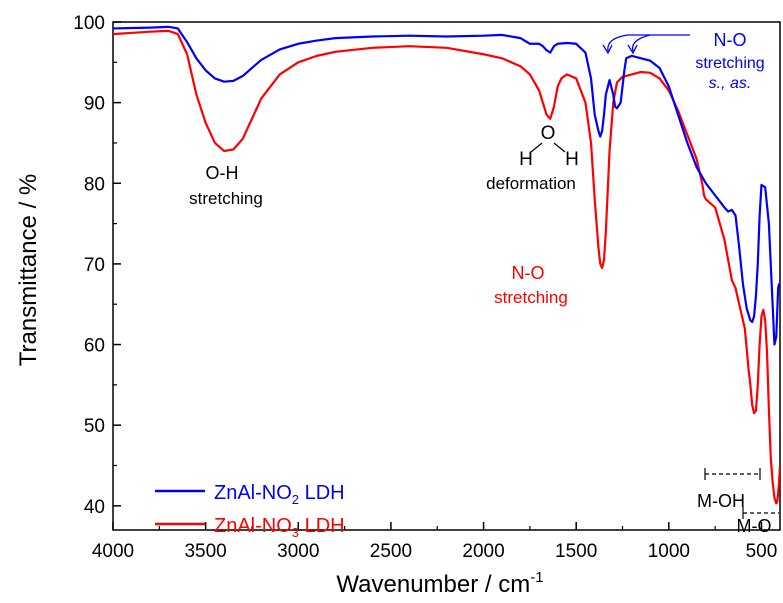  I want to click on x-tick-label: 1000, so click(669, 551).